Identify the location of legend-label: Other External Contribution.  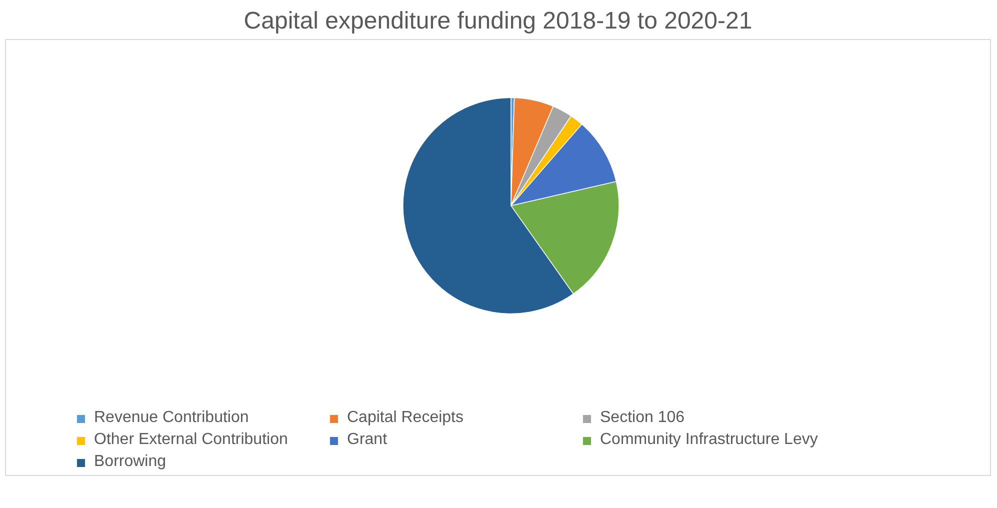
(191, 440).